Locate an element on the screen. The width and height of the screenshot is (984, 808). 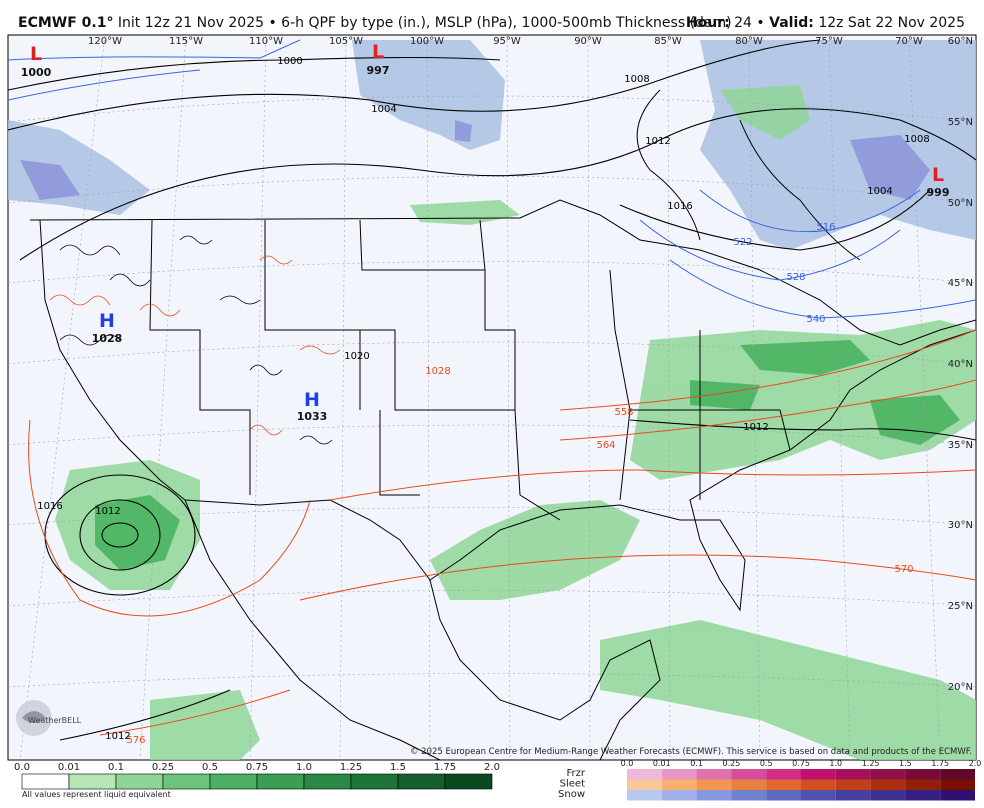
colorbar-rain-tick: 0.75 is located at coordinates (257, 767).